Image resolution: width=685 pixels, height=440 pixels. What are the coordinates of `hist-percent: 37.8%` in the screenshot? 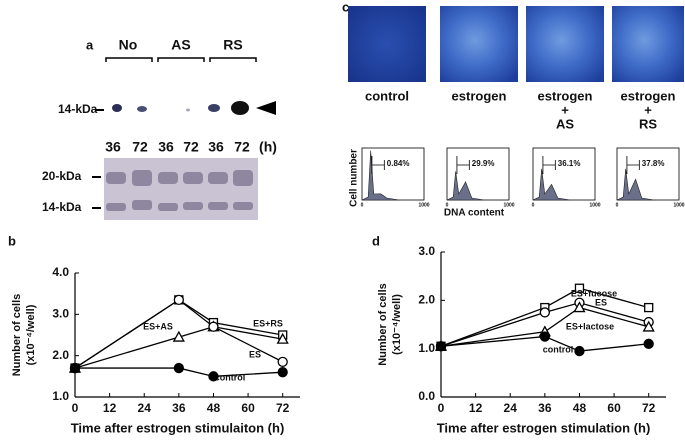 It's located at (653, 163).